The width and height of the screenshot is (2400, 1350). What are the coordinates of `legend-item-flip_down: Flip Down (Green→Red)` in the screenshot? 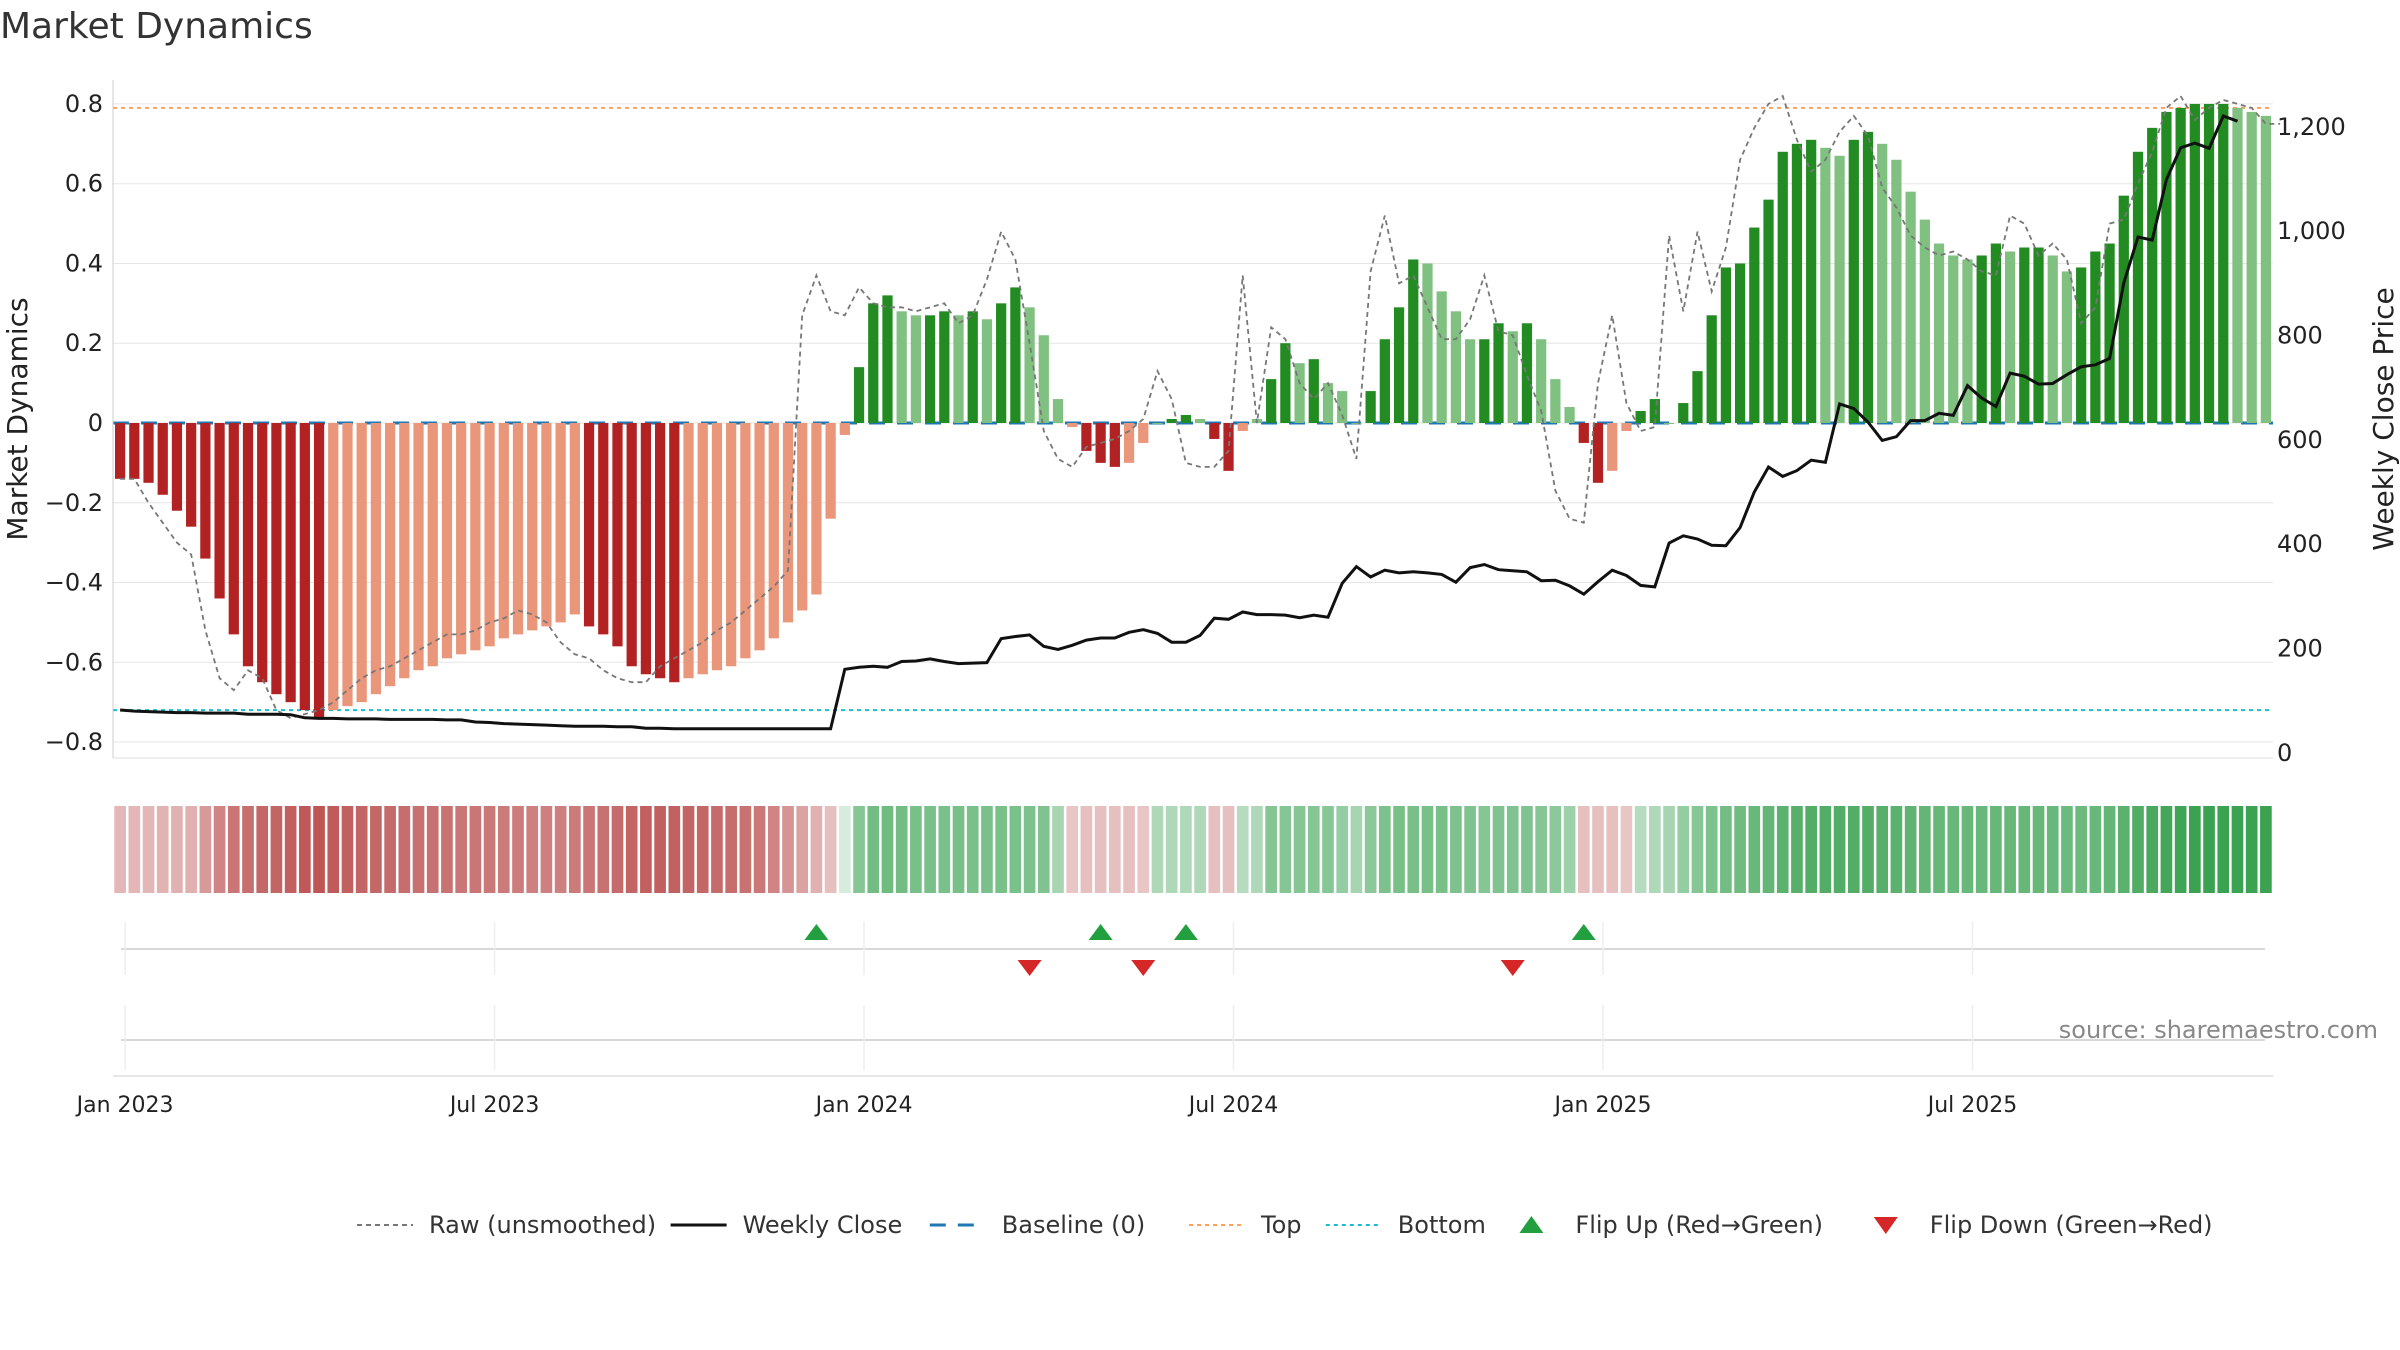 It's located at (2043, 1225).